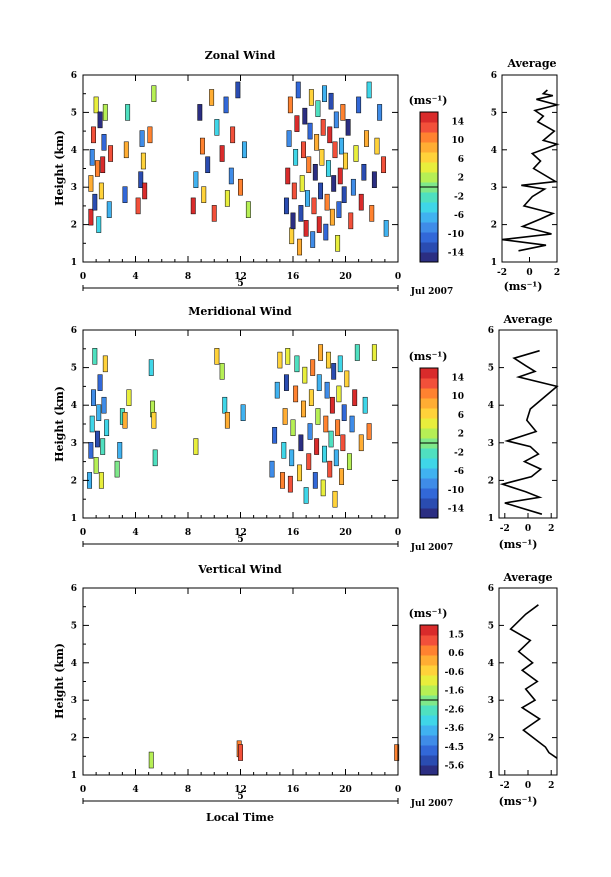  Describe the element at coordinates (494, 76) in the screenshot. I see `average-y-tick-label: 6` at that location.